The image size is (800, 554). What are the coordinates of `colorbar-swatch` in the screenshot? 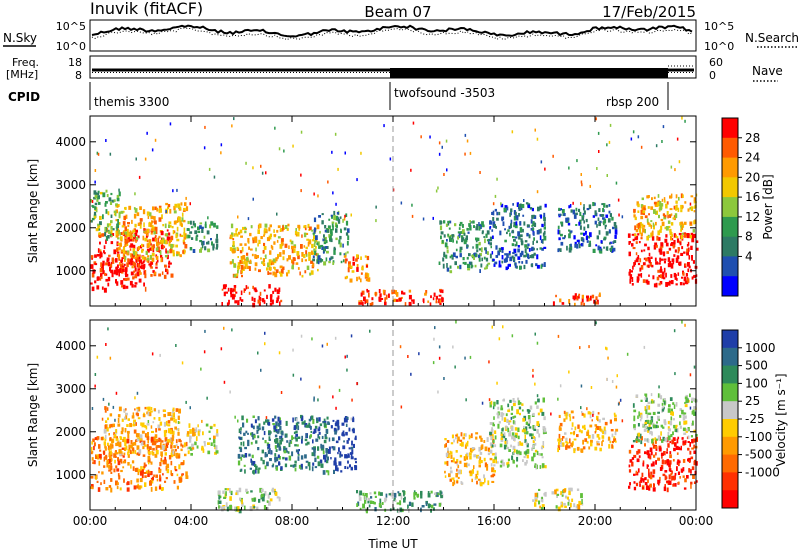 It's located at (730, 266).